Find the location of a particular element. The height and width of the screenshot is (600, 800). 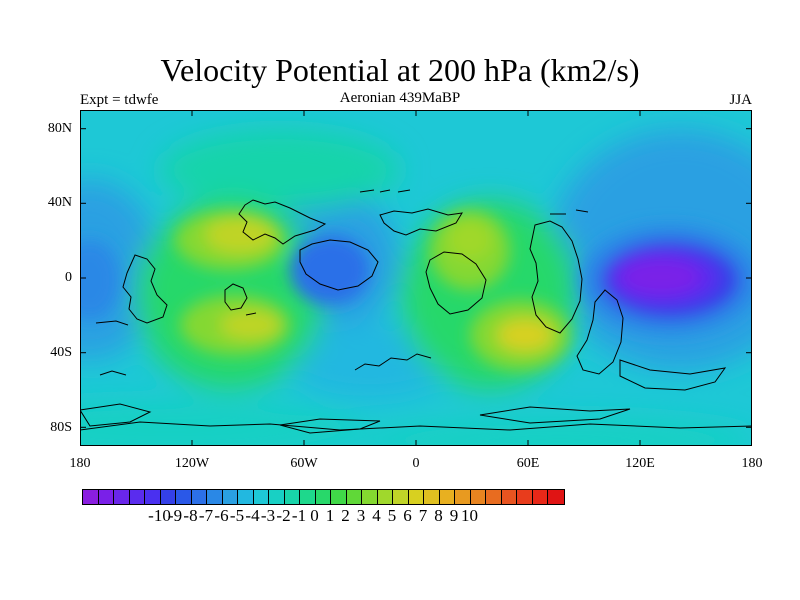

lon-tick-label: 60W is located at coordinates (304, 463).